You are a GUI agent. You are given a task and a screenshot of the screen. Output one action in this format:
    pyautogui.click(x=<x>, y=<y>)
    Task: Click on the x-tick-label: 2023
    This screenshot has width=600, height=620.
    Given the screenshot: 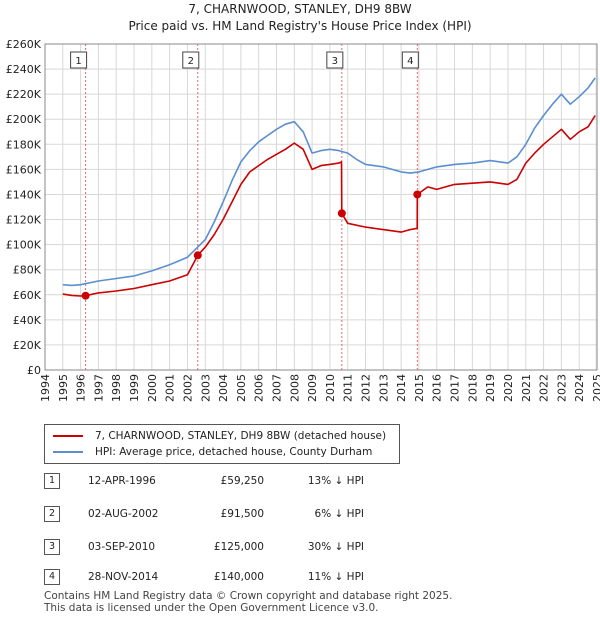 What is the action you would take?
    pyautogui.click(x=561, y=388)
    